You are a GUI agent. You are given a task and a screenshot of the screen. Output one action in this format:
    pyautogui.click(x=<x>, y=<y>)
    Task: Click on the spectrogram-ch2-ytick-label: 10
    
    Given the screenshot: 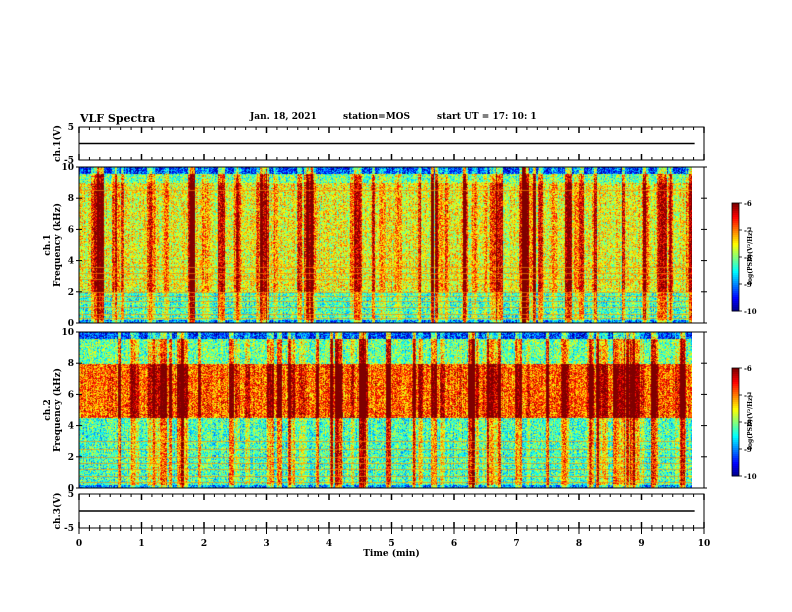 What is the action you would take?
    pyautogui.click(x=67, y=333)
    